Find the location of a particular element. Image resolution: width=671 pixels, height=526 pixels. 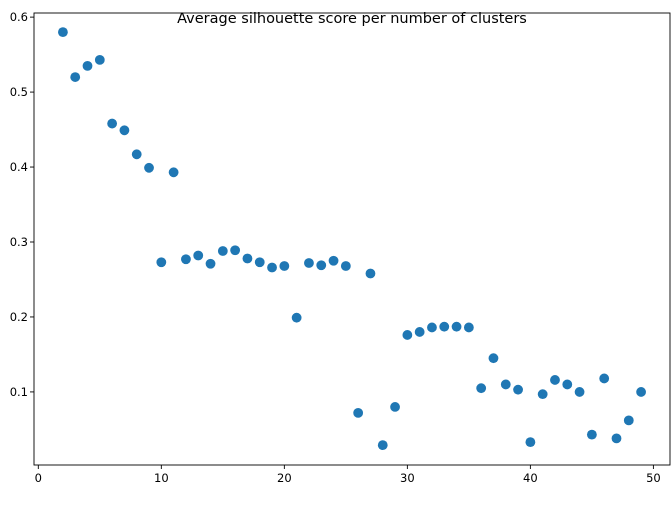

y-axis: 0.1 0.2 0.3 0.4 0.5 0.6 is located at coordinates (22, 204).